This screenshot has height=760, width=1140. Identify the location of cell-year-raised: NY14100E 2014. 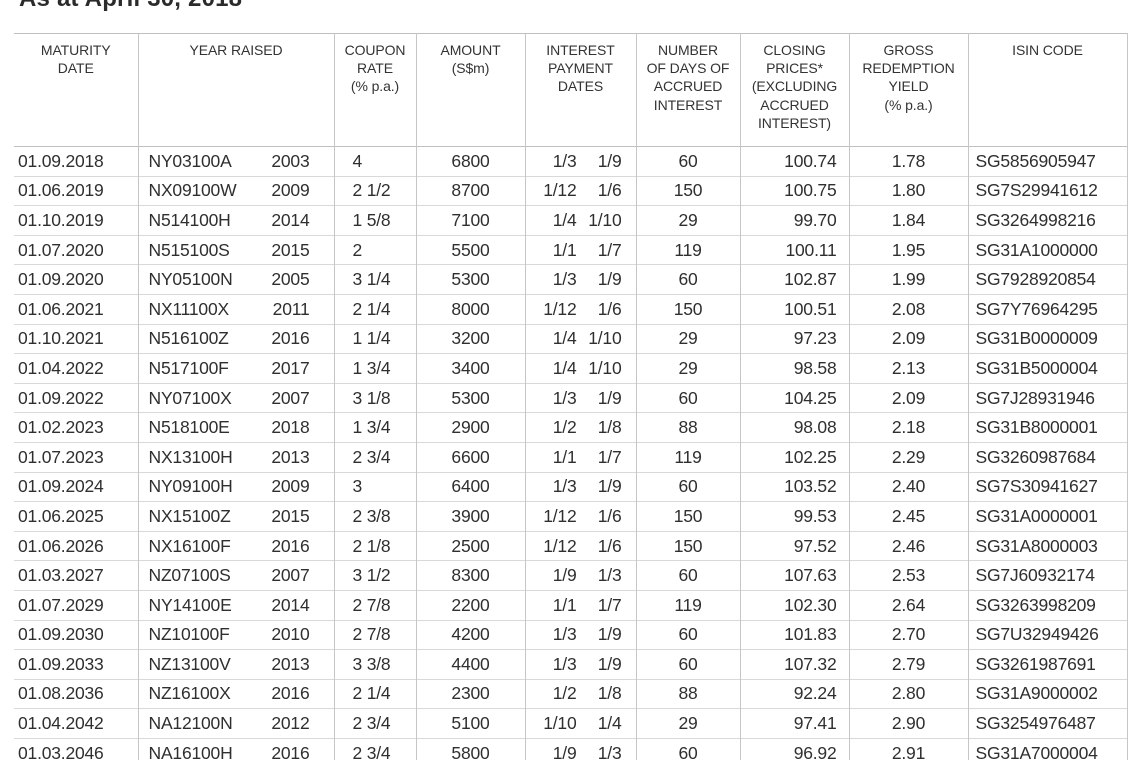
(236, 605).